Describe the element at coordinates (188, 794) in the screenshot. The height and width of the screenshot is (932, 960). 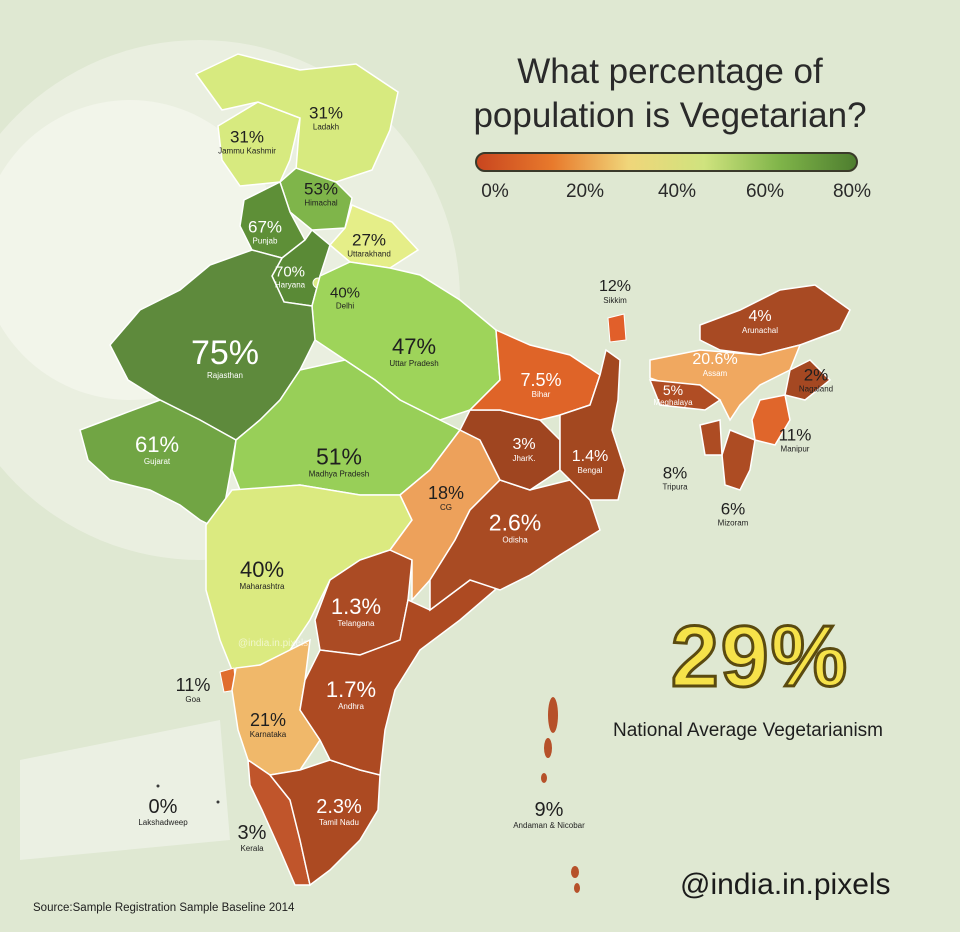
I see `region-lakshadweep` at that location.